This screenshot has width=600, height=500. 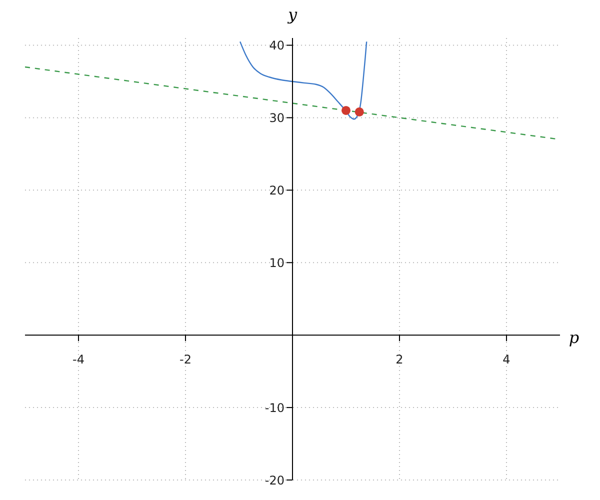 What do you see at coordinates (506, 359) in the screenshot?
I see `x-tick-label: 4` at bounding box center [506, 359].